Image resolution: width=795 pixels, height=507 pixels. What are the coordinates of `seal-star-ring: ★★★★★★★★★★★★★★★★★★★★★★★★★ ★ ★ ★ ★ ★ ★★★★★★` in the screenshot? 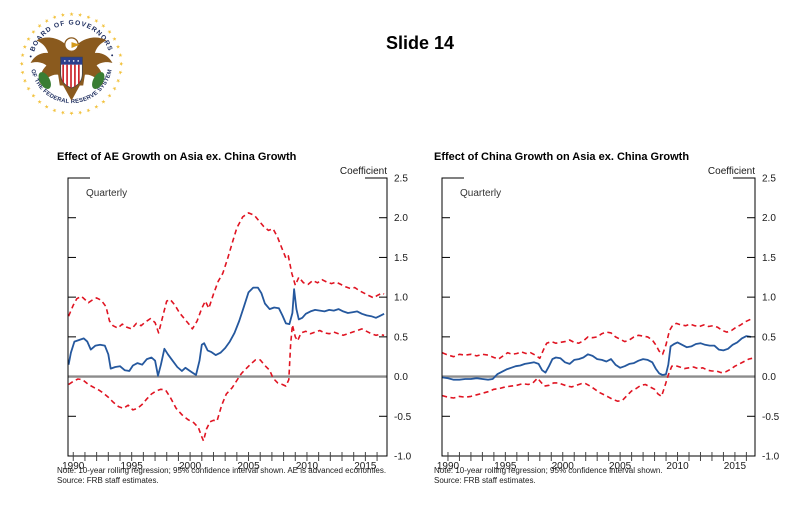 It's located at (72, 64).